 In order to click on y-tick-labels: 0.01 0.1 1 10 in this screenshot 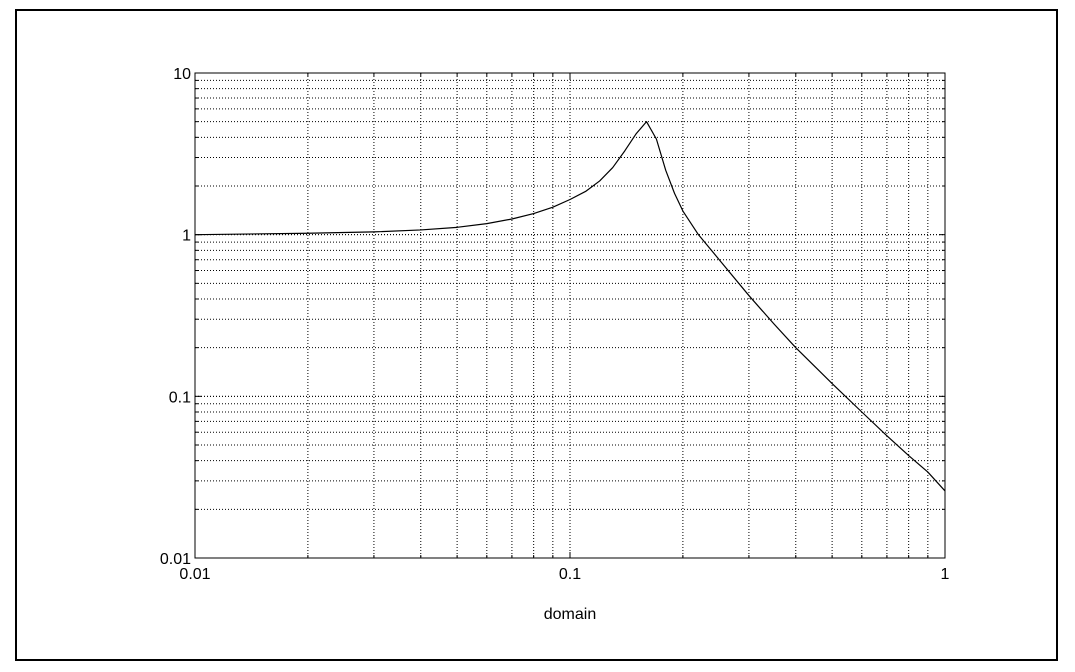, I will do `click(175, 317)`.